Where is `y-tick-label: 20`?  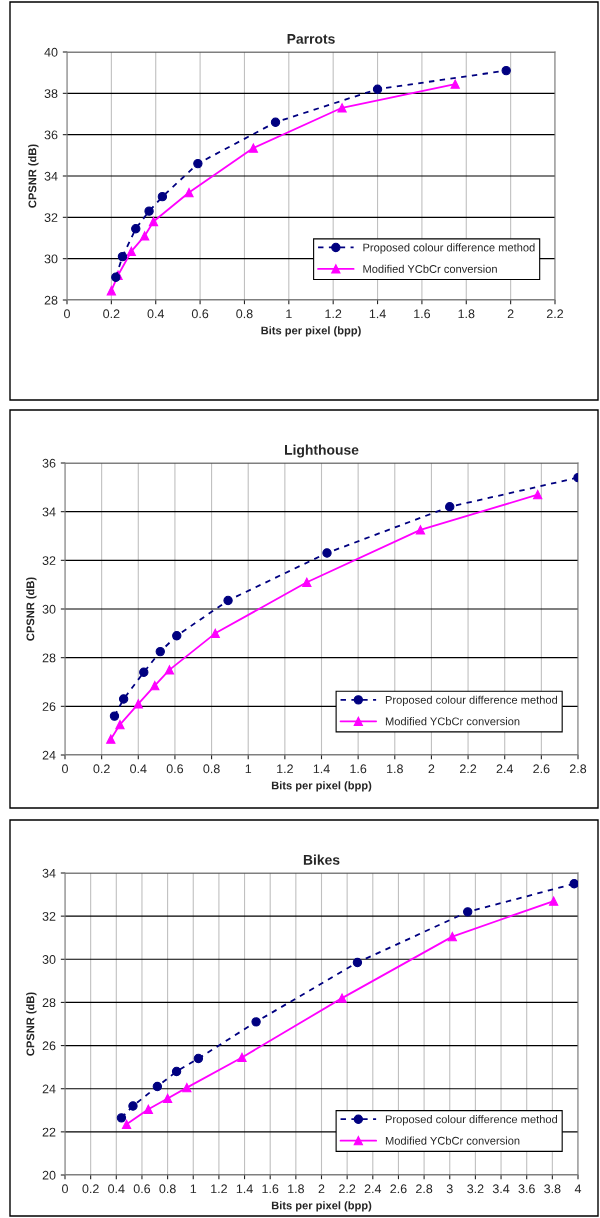
y-tick-label: 20 is located at coordinates (49, 1175).